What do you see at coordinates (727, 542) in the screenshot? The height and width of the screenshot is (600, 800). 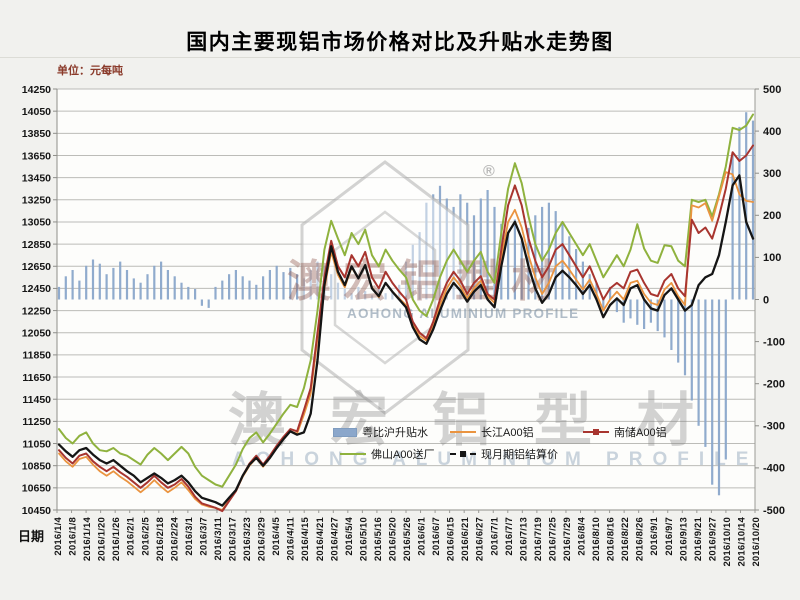 I see `x-axis-tick-label: 2016/10/10` at bounding box center [727, 542].